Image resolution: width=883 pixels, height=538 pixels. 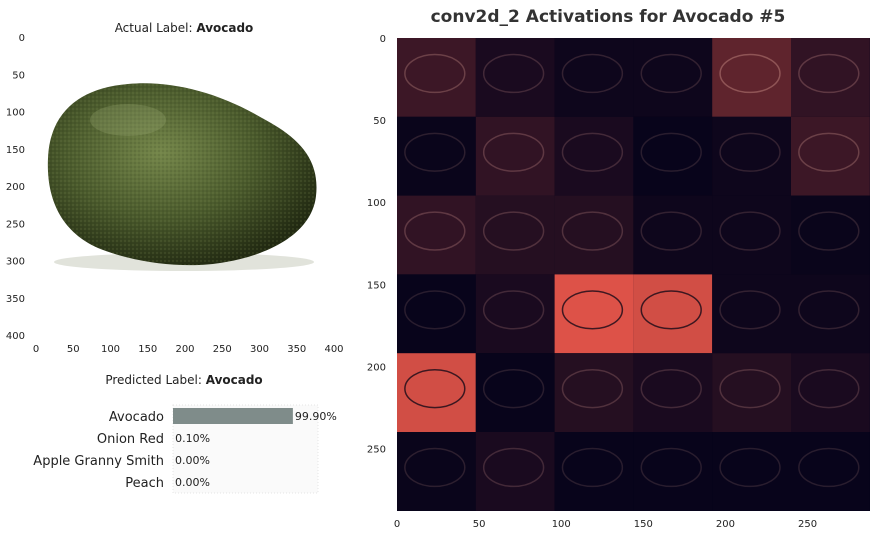 What do you see at coordinates (643, 524) in the screenshot?
I see `activation-x-tick: 150` at bounding box center [643, 524].